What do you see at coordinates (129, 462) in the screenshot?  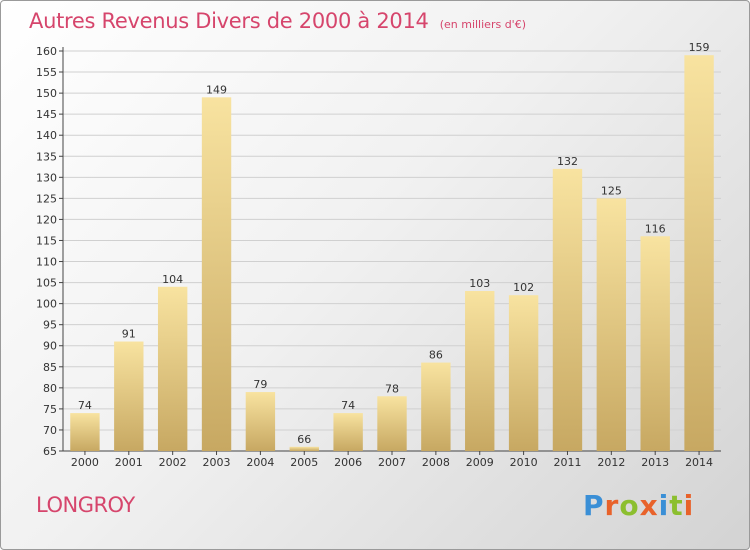 I see `x-tick-label: 2001` at bounding box center [129, 462].